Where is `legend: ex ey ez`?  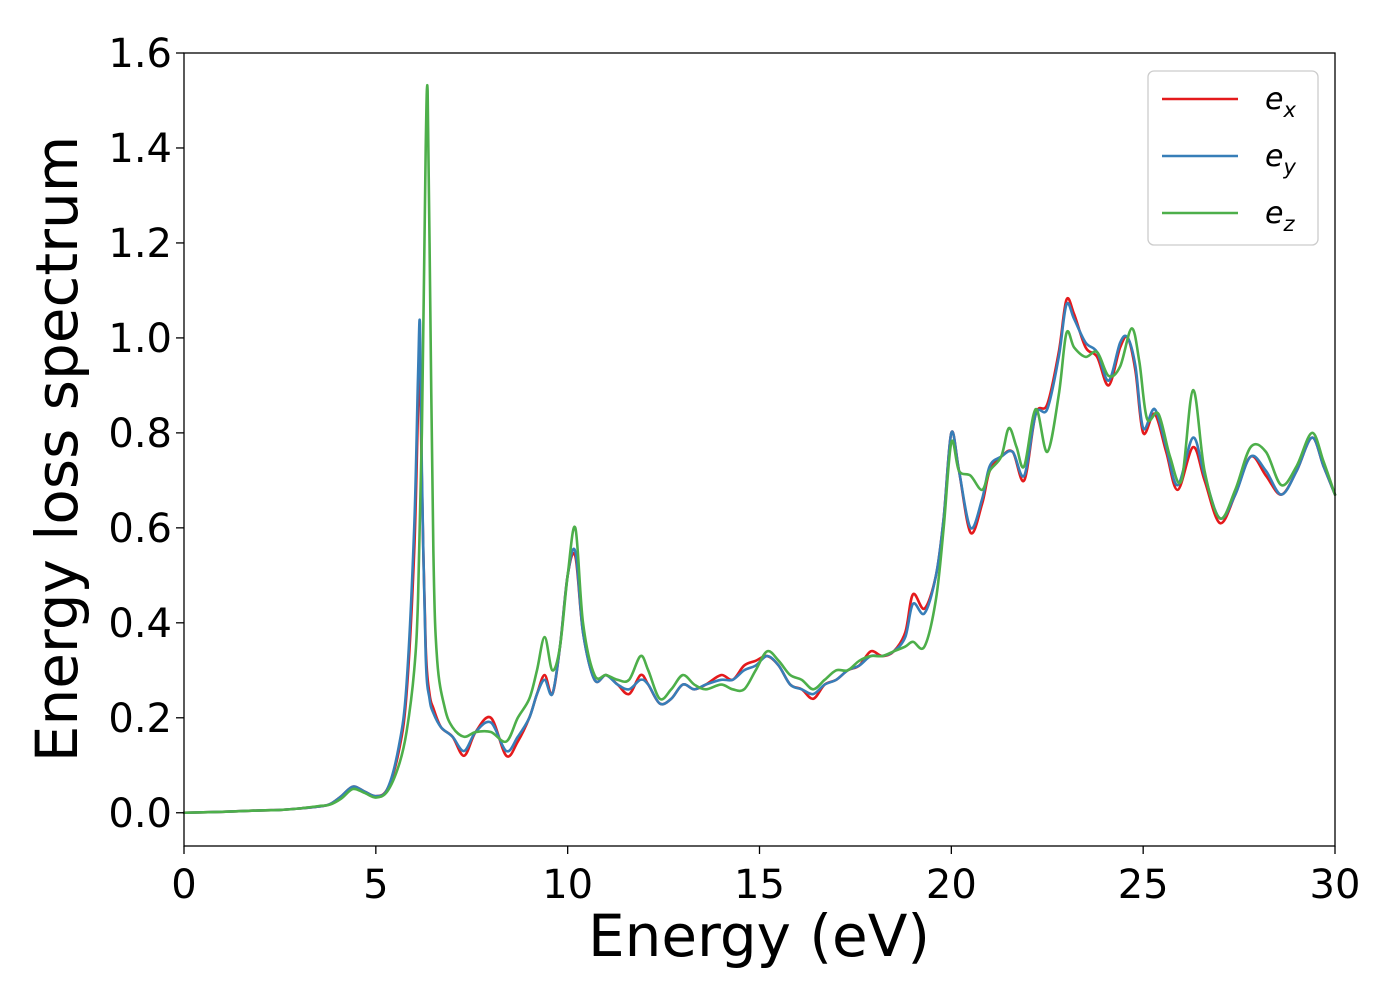
legend: ex ey ez is located at coordinates (1233, 158).